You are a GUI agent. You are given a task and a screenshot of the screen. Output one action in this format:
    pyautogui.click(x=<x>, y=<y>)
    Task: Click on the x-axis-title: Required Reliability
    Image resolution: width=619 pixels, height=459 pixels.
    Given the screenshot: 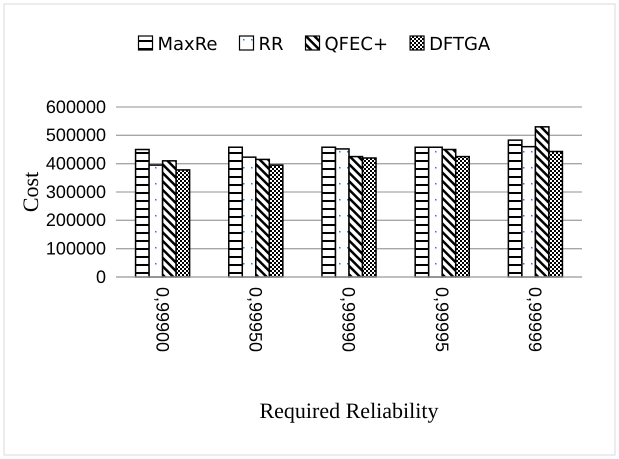 What is the action you would take?
    pyautogui.click(x=349, y=410)
    